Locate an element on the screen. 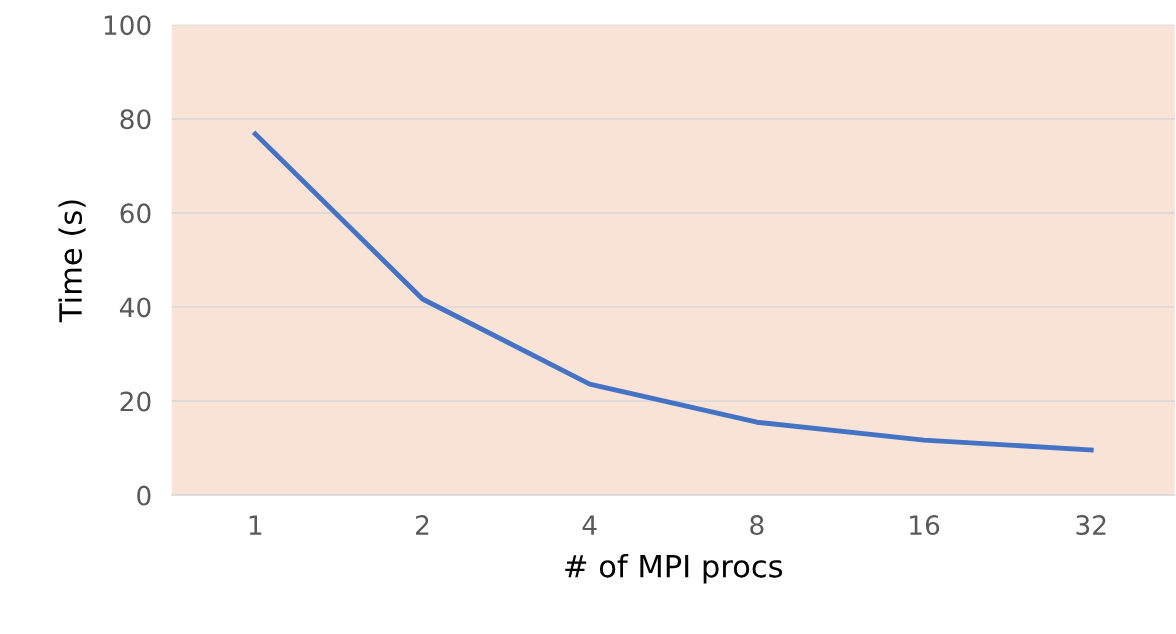  x-tick-label: 2 is located at coordinates (422, 525).